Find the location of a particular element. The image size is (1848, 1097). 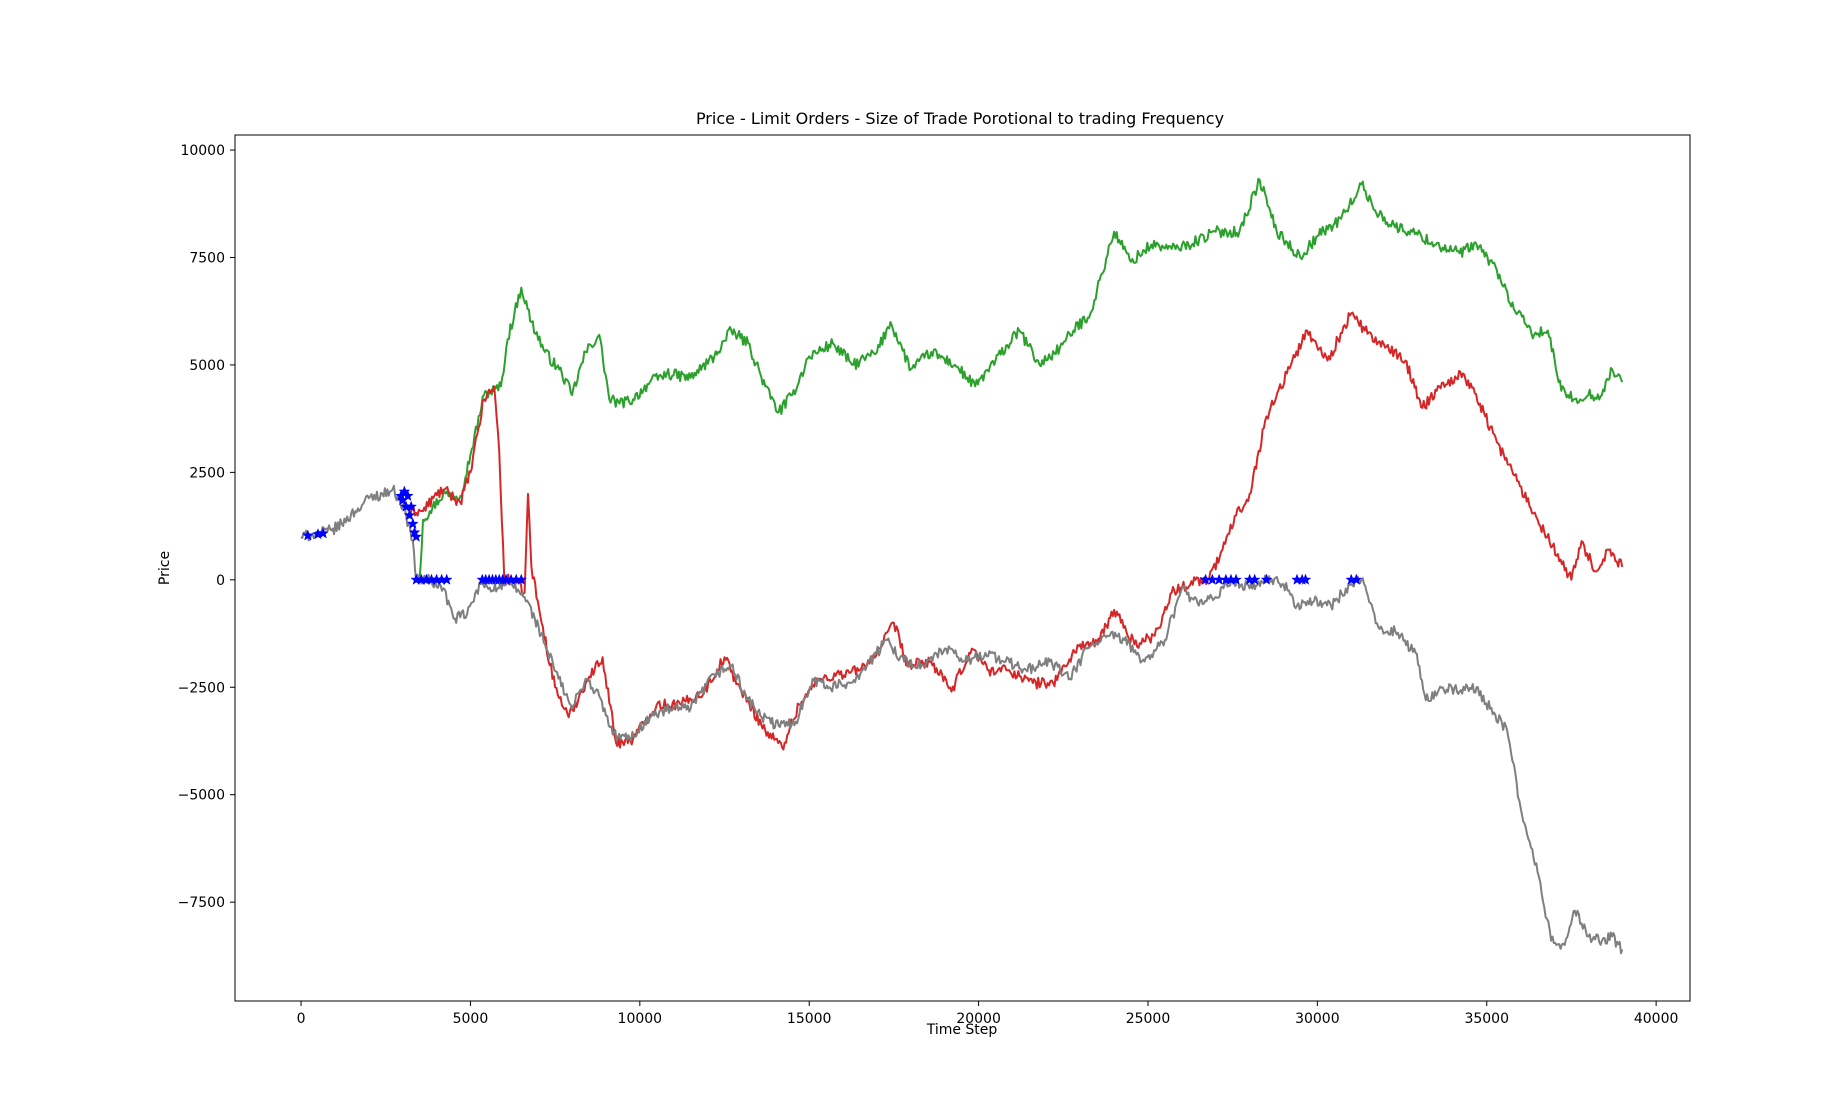

x-axis: 0 5000 10000 15000 20000 25000 30000 35000 40000 is located at coordinates (988, 1014).